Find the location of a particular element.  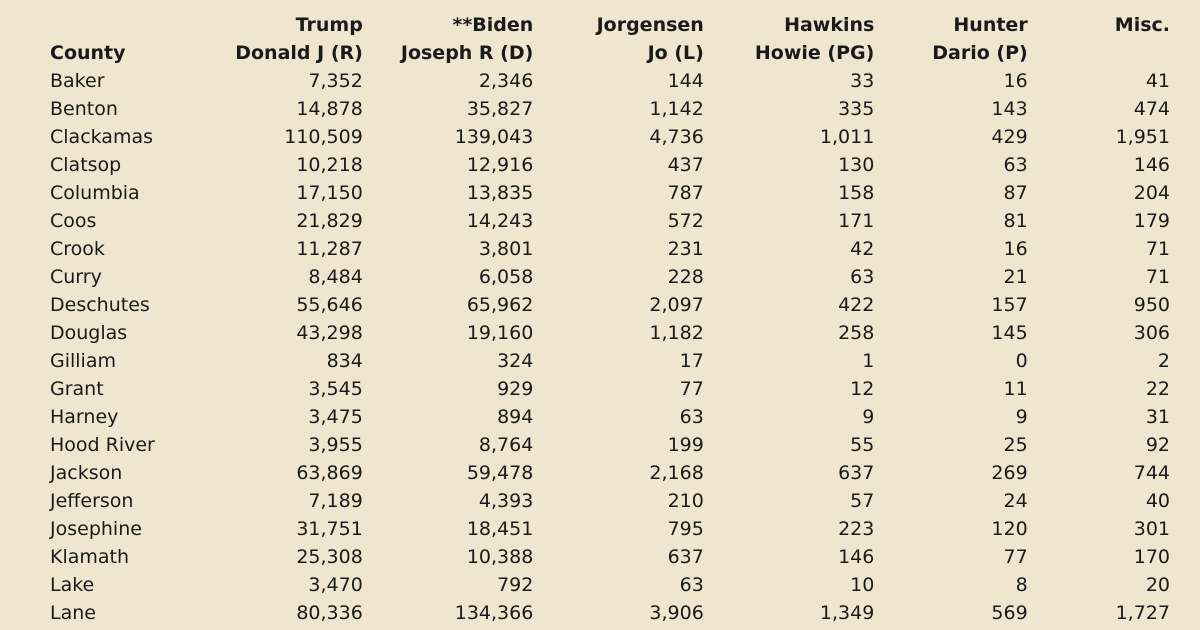

hawkins-votes-cell: 171 is located at coordinates (856, 221).